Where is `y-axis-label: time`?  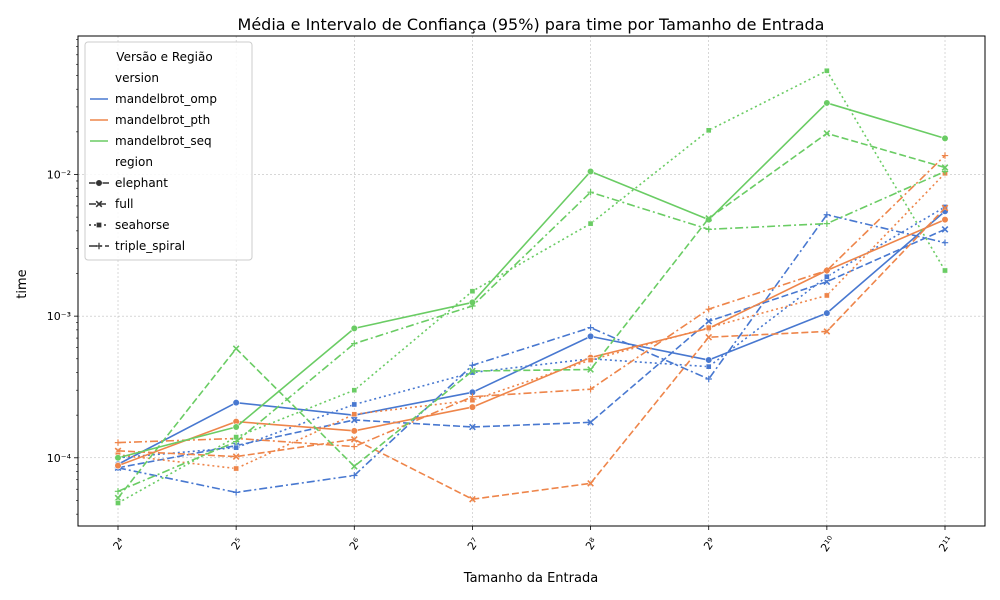
y-axis-label: time is located at coordinates (22, 283).